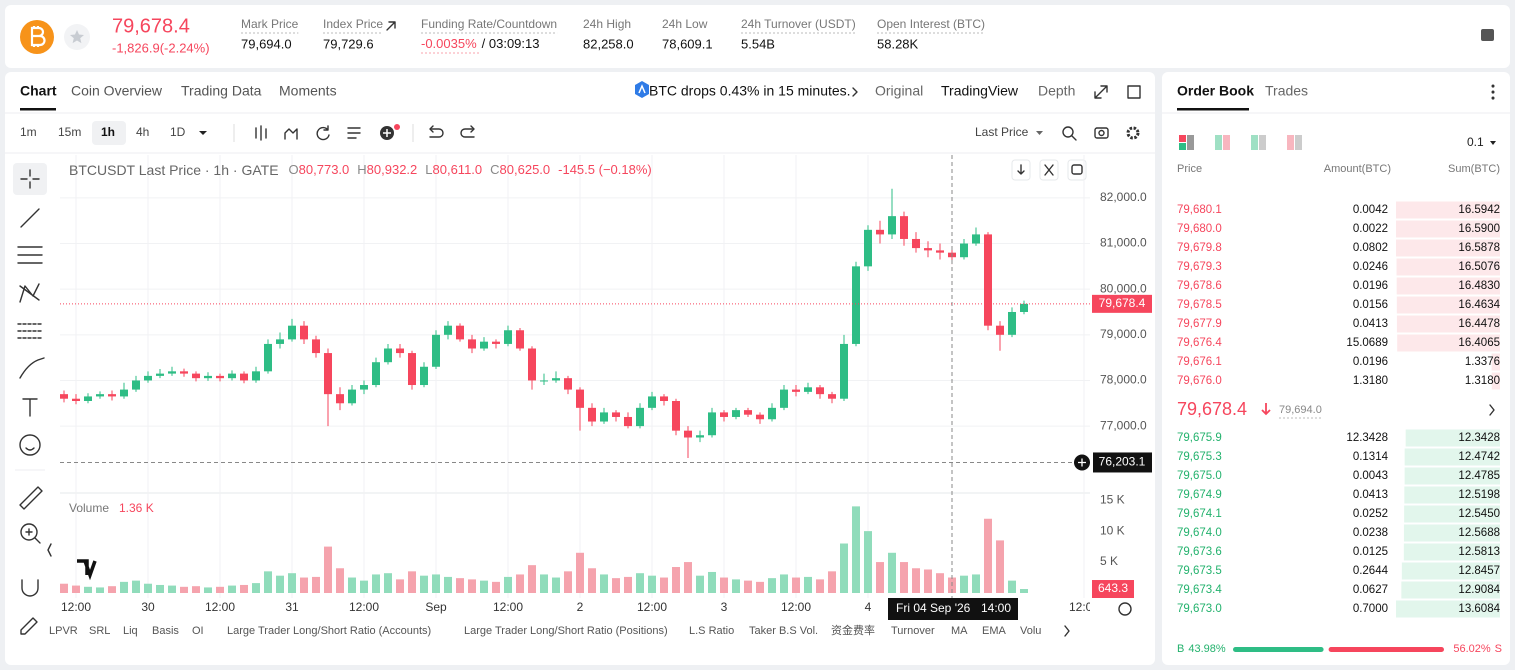  What do you see at coordinates (1487, 35) in the screenshot?
I see `book-icon` at bounding box center [1487, 35].